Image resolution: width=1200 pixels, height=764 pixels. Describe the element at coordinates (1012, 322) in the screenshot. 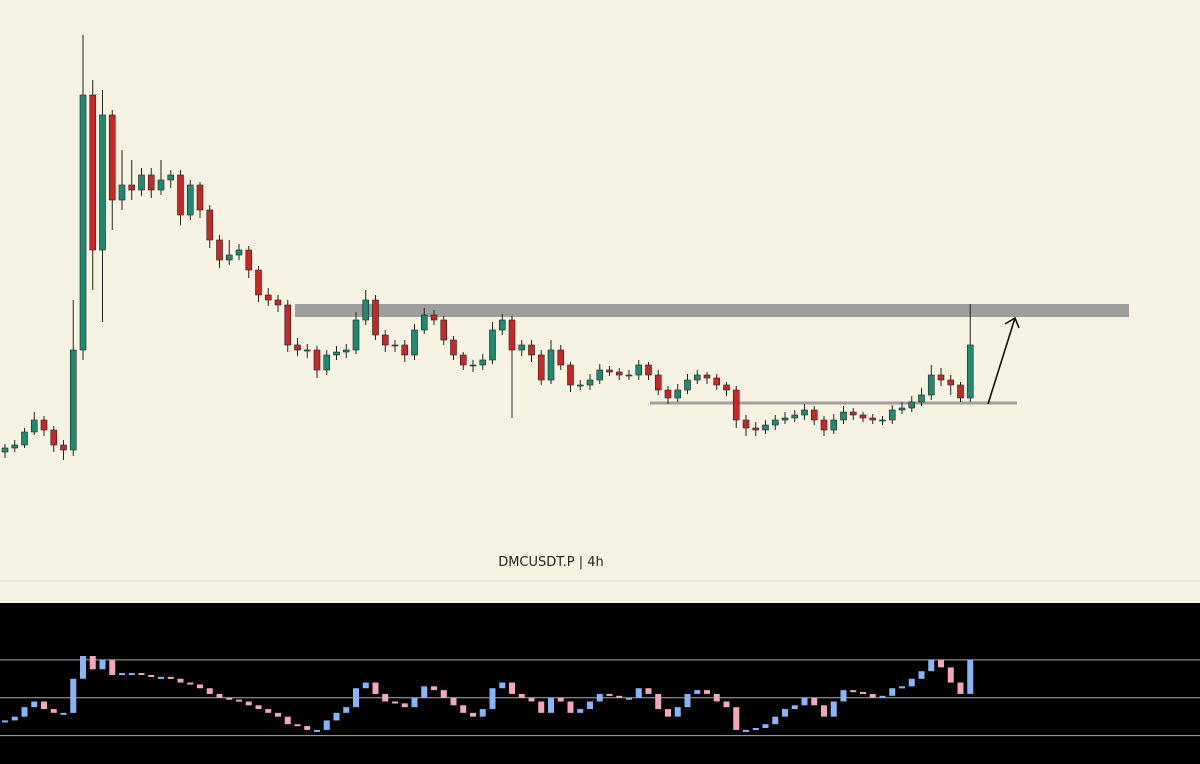

I see `arrow-head` at that location.